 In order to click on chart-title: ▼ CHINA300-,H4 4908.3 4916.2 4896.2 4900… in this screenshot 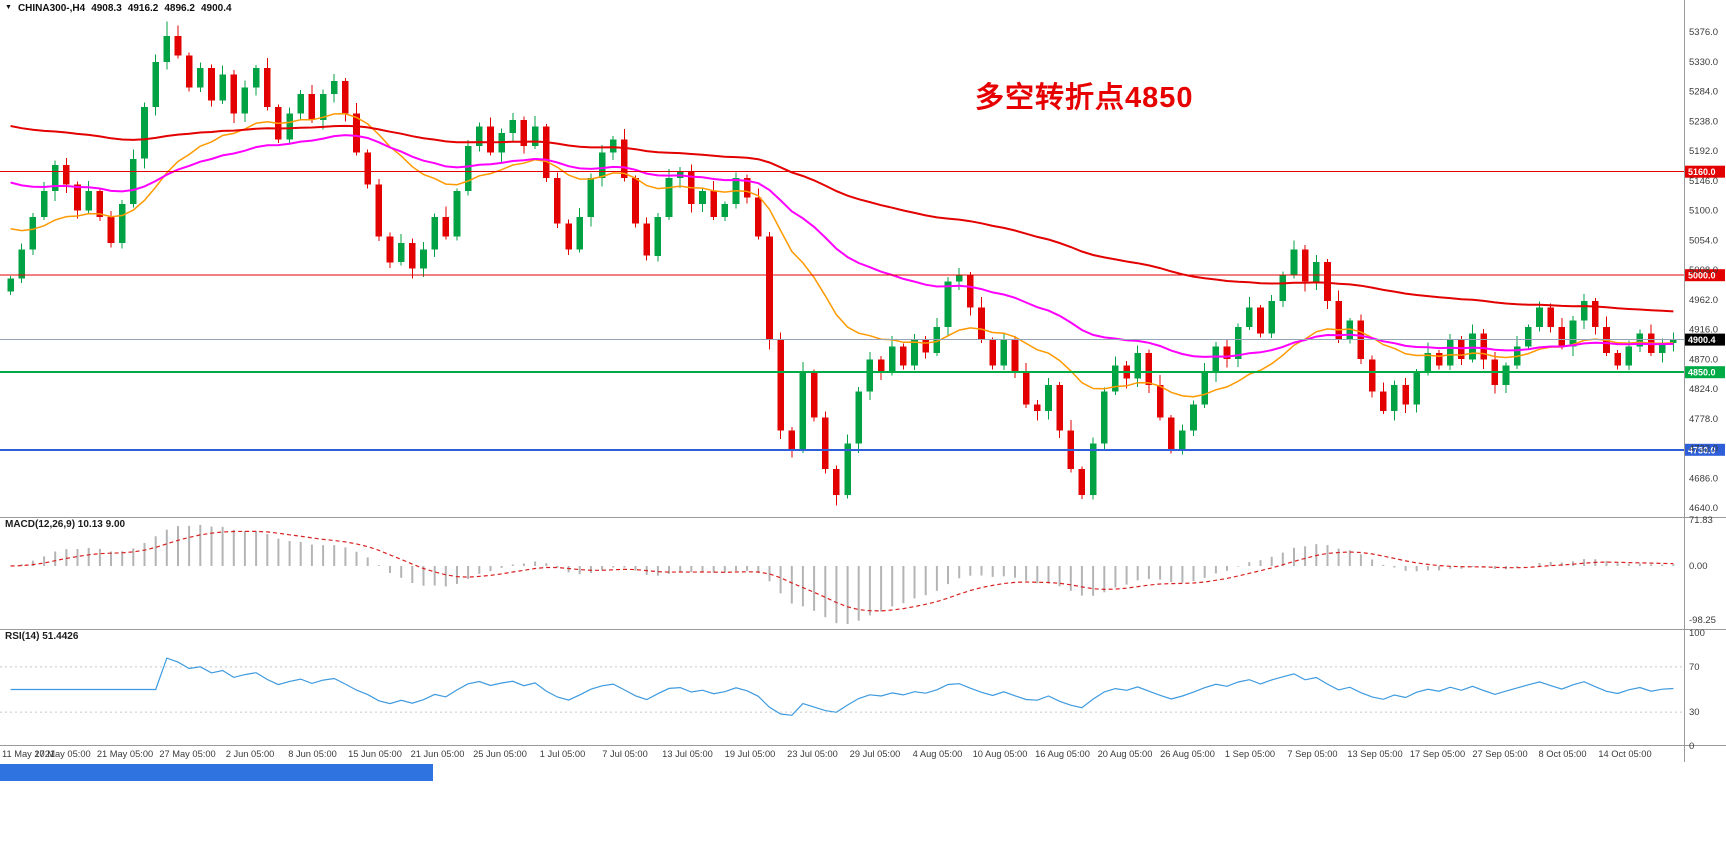, I will do `click(118, 8)`.